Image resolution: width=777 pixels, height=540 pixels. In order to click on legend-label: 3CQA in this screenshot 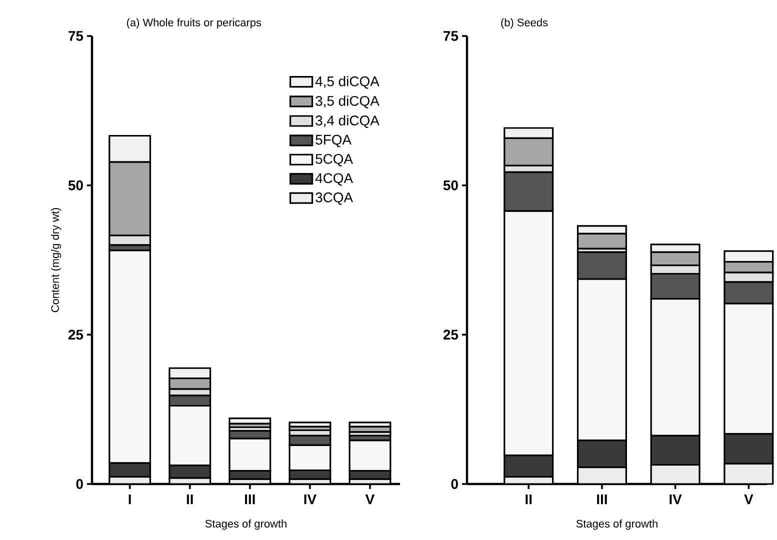, I will do `click(335, 198)`.